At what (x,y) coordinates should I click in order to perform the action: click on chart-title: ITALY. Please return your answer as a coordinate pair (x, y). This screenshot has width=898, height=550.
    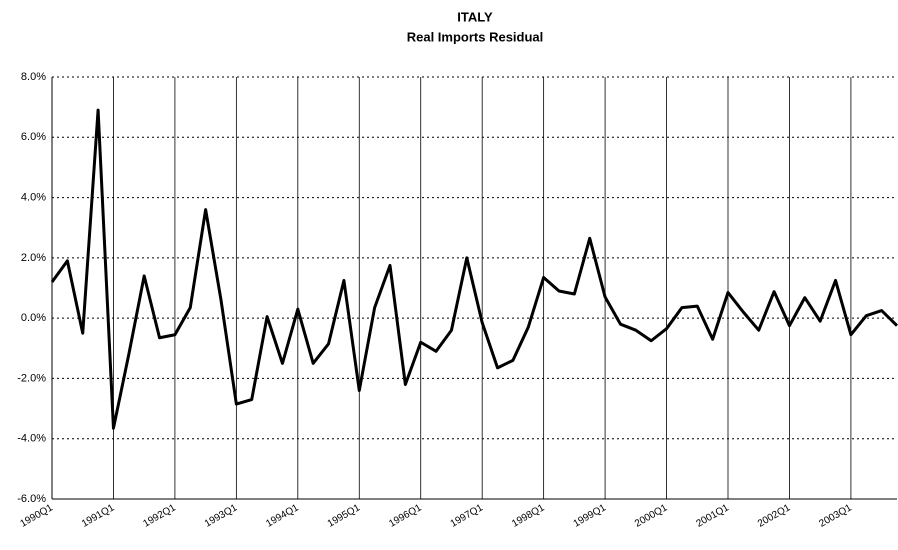
    Looking at the image, I should click on (475, 16).